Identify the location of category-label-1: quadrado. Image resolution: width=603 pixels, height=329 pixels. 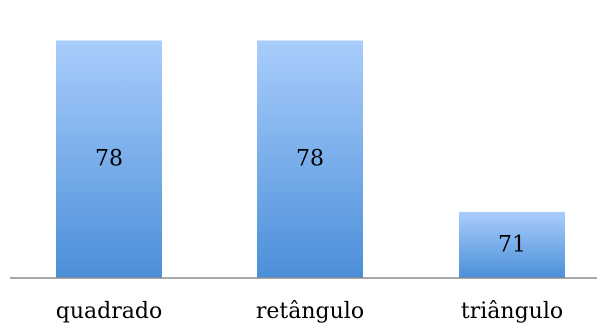
(109, 311).